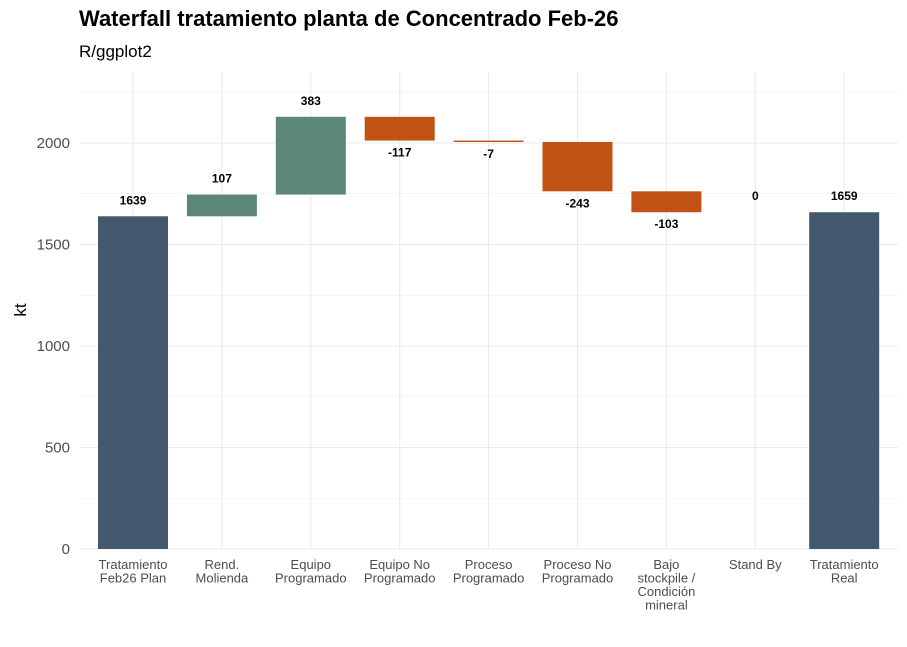 The height and width of the screenshot is (647, 907). Describe the element at coordinates (755, 196) in the screenshot. I see `data-label: 0` at that location.